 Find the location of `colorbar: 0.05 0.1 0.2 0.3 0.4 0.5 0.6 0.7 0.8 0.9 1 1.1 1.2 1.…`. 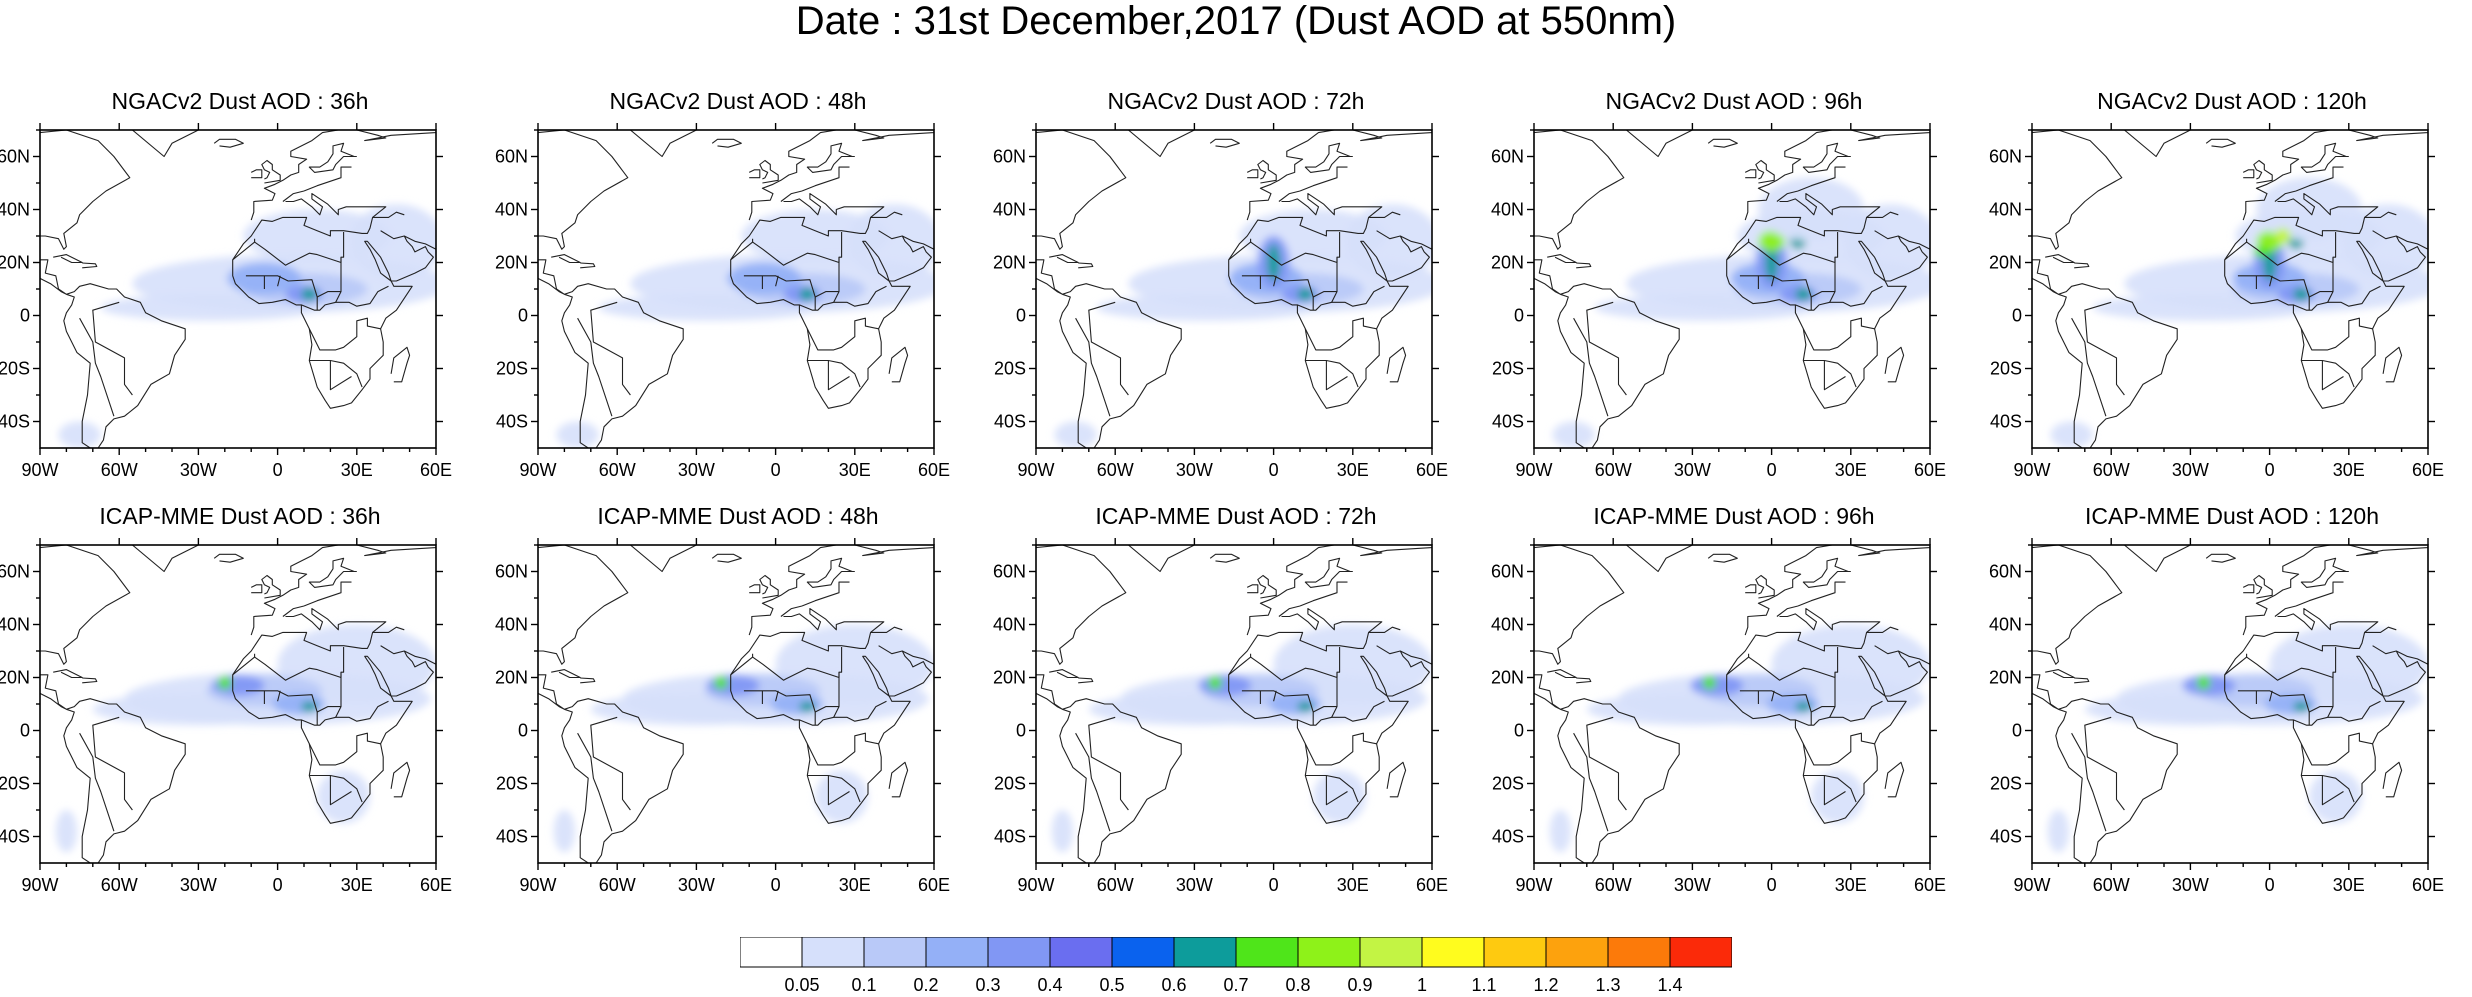

colorbar: 0.05 0.1 0.2 0.3 0.4 0.5 0.6 0.7 0.8 0.9 1 1.1 1.2 1.… is located at coordinates (1236, 966).